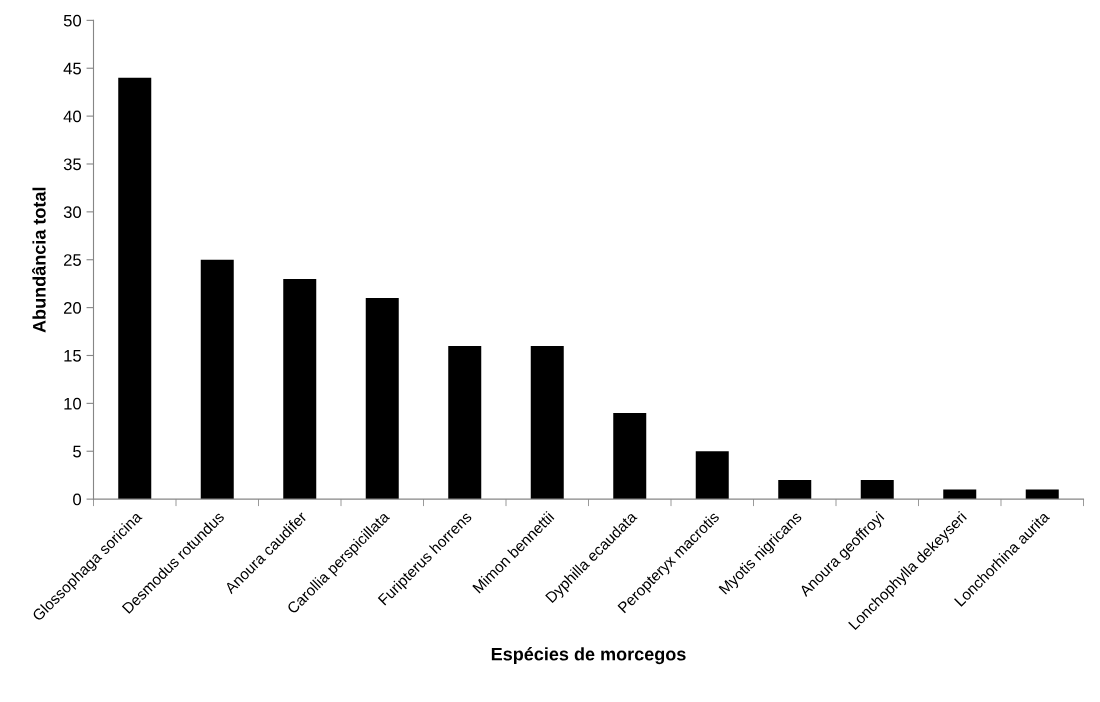 The width and height of the screenshot is (1100, 702). Describe the element at coordinates (72, 116) in the screenshot. I see `y-tick-label: 40` at that location.